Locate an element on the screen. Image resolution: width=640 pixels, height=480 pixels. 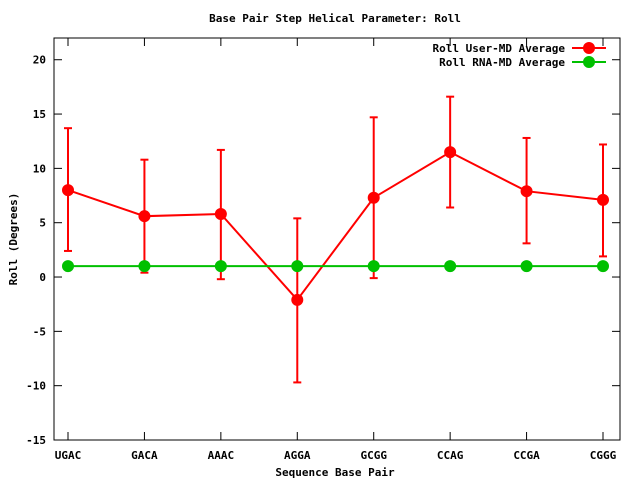
x-tick-label: CCAG is located at coordinates (450, 455).